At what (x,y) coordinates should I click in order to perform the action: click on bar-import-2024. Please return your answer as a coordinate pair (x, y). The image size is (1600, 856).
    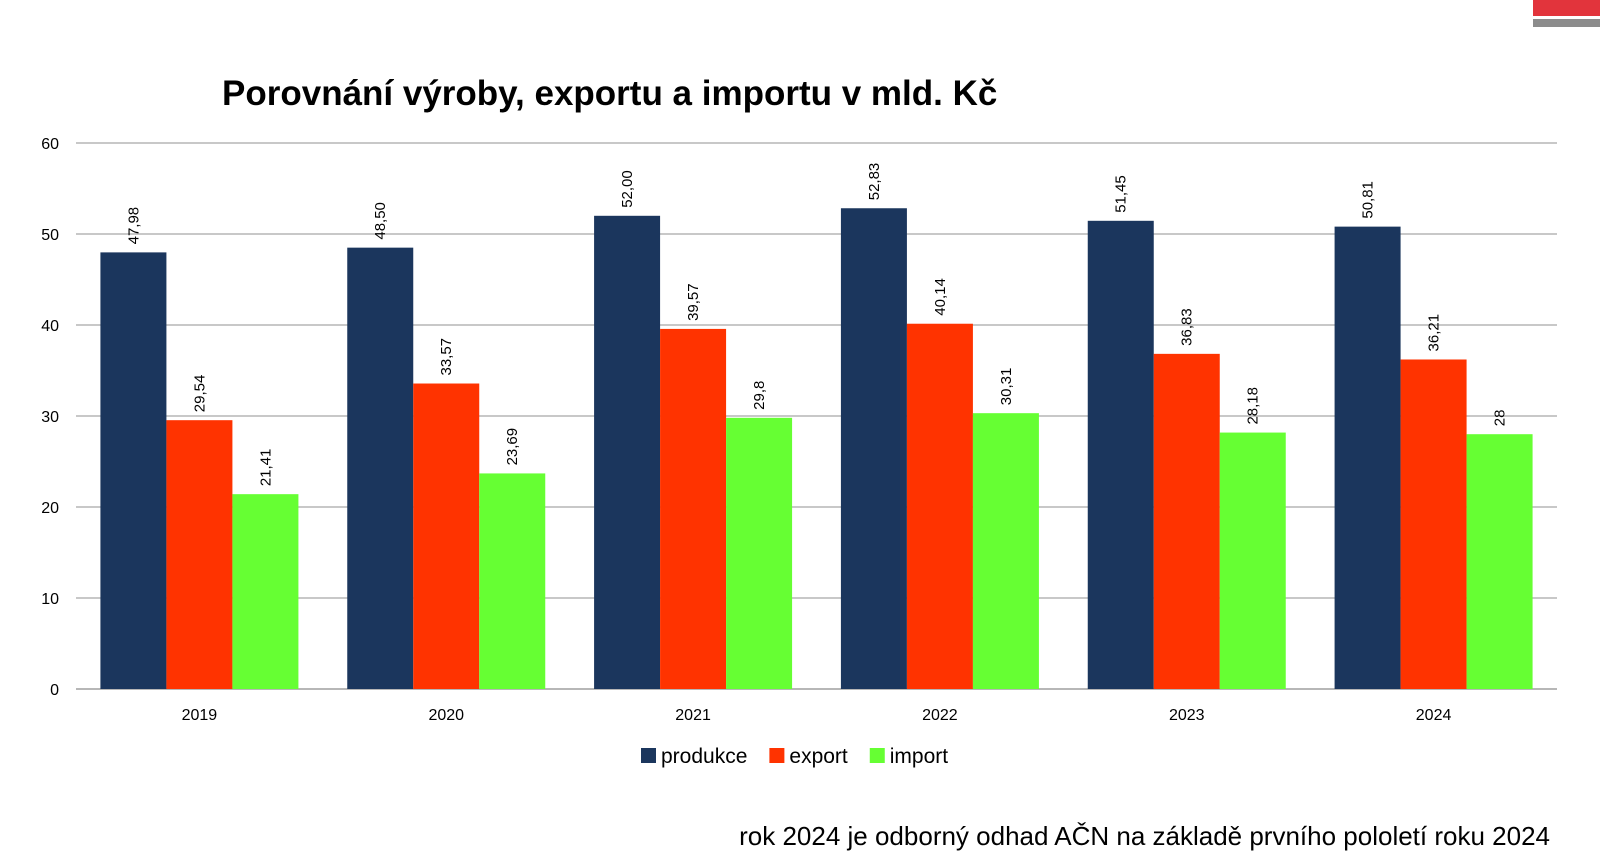
    Looking at the image, I should click on (1499, 561).